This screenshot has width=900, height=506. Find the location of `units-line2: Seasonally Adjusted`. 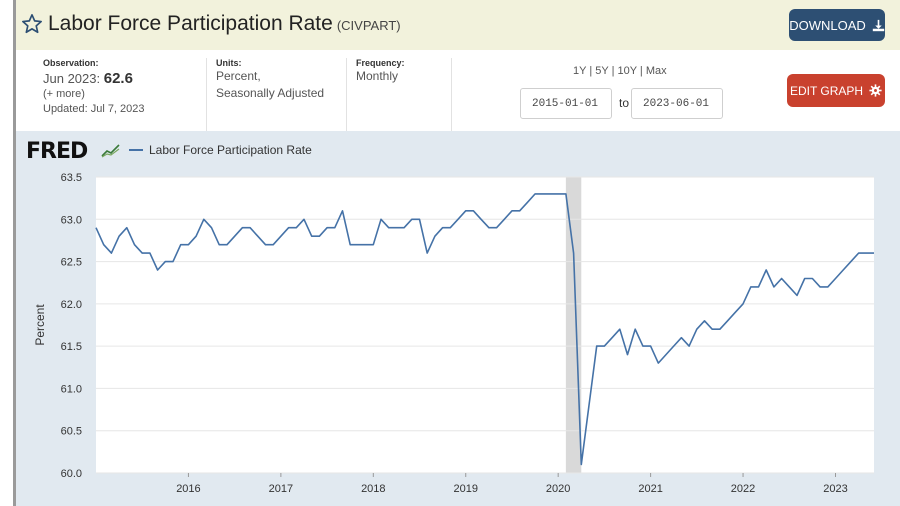

units-line2: Seasonally Adjusted is located at coordinates (270, 93).